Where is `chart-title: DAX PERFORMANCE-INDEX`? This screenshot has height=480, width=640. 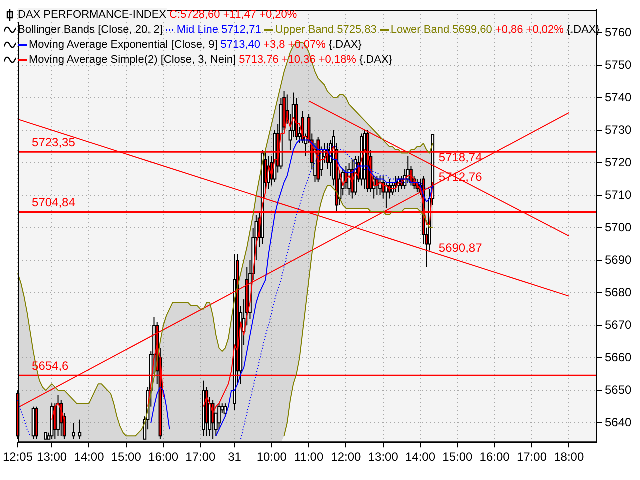 chart-title: DAX PERFORMANCE-INDEX is located at coordinates (92, 15).